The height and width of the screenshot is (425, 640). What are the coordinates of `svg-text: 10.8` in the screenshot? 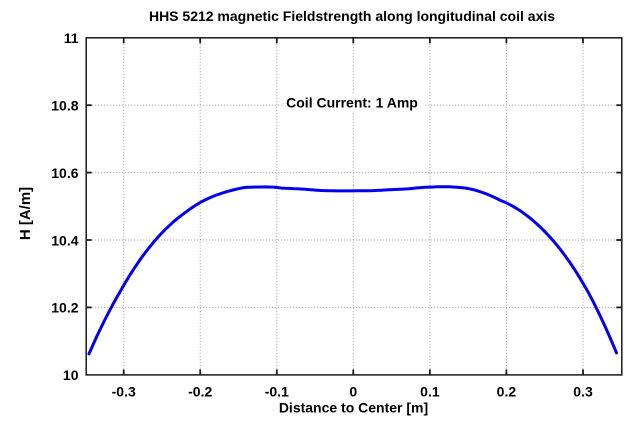 It's located at (64, 106).